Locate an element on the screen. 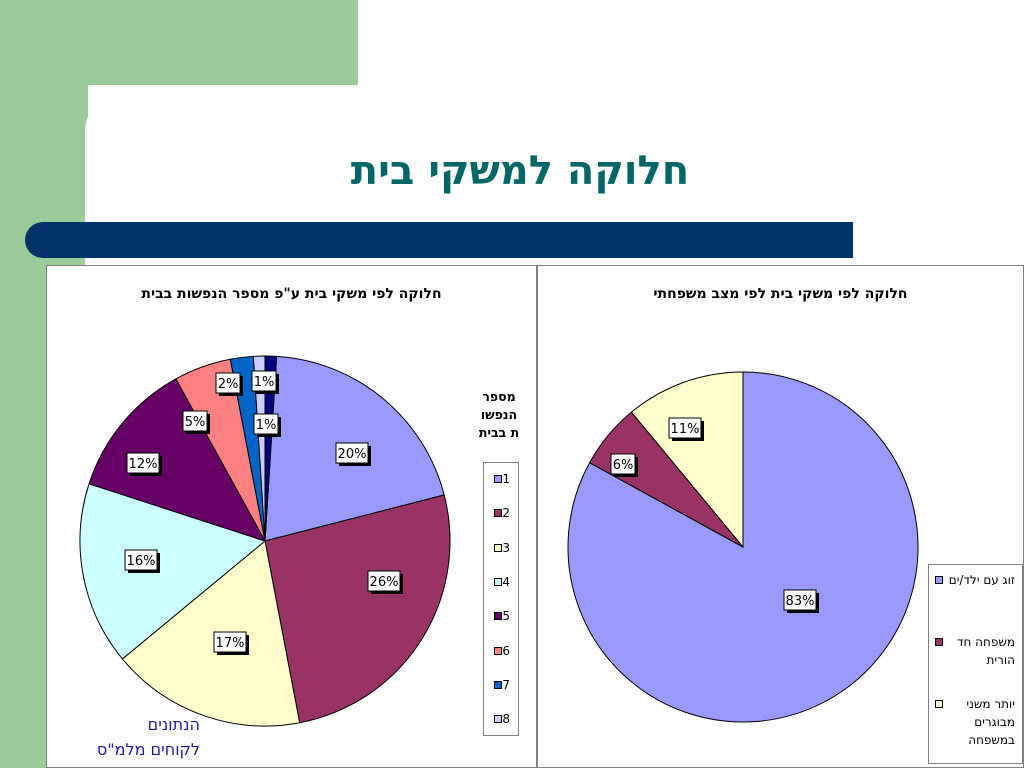 This screenshot has width=1024, height=769. source-note-line: הנתונים is located at coordinates (173, 724).